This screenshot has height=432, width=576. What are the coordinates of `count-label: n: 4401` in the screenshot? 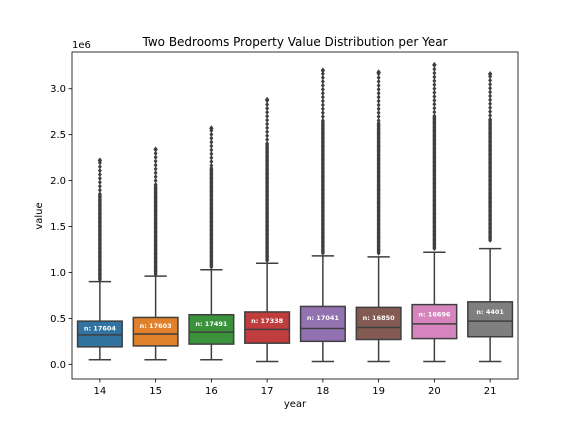 It's located at (490, 312).